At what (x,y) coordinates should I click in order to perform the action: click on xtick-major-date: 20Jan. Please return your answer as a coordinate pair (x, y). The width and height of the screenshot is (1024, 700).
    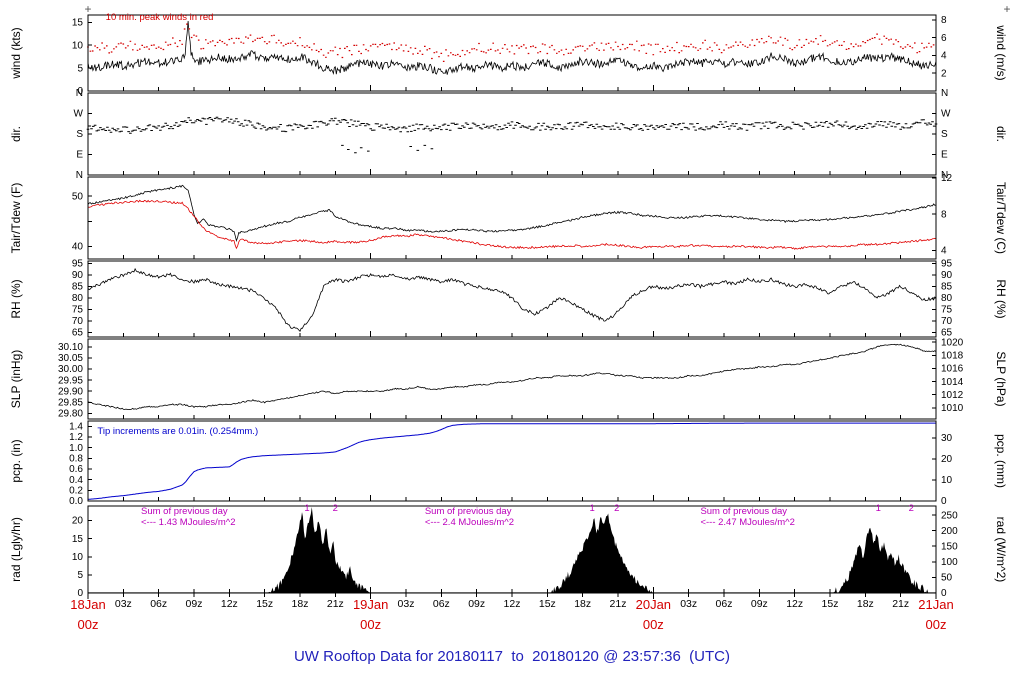
    Looking at the image, I should click on (653, 604).